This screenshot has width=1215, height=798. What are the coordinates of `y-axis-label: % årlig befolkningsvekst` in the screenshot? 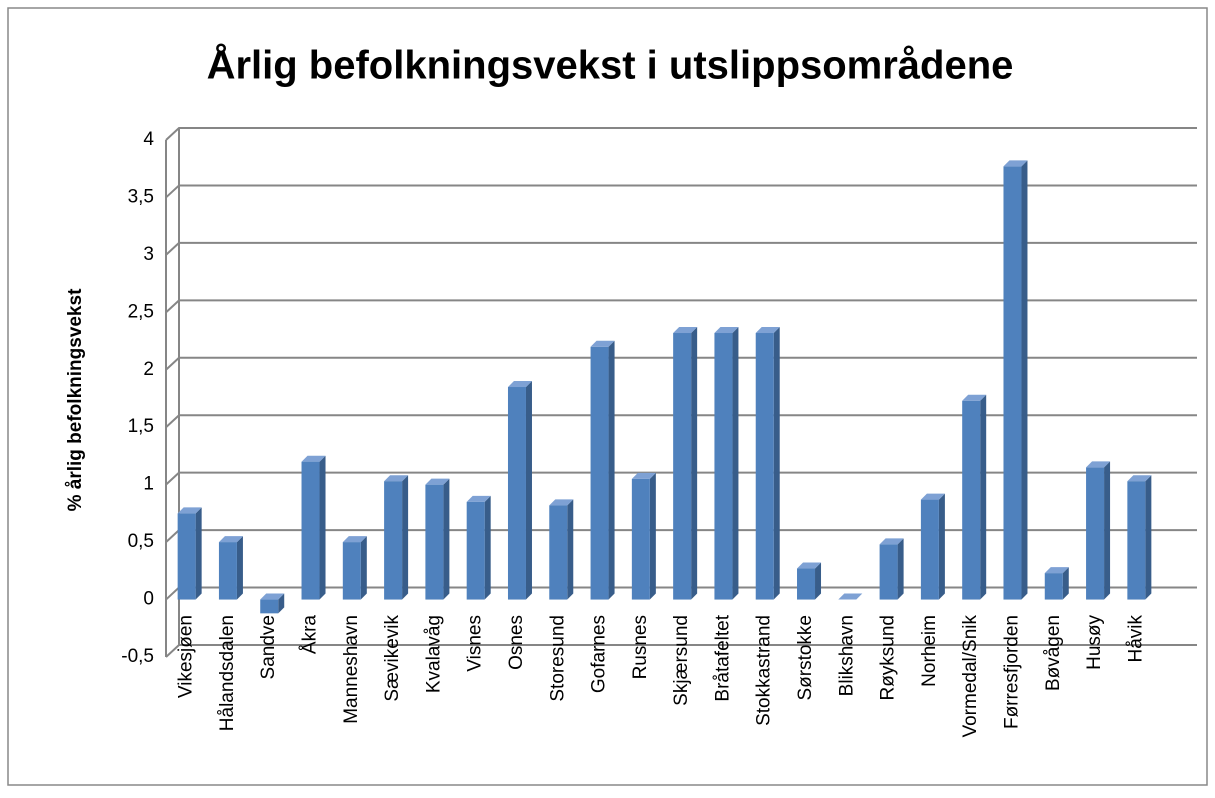 It's located at (75, 399).